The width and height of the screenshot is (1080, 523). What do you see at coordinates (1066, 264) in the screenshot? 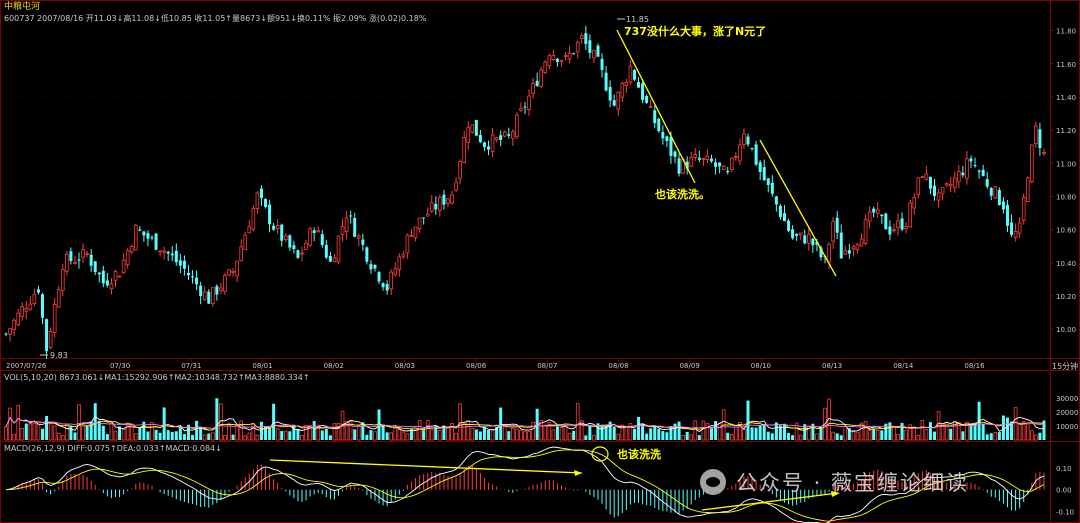
I see `price-tick-label: 10.40` at bounding box center [1066, 264].